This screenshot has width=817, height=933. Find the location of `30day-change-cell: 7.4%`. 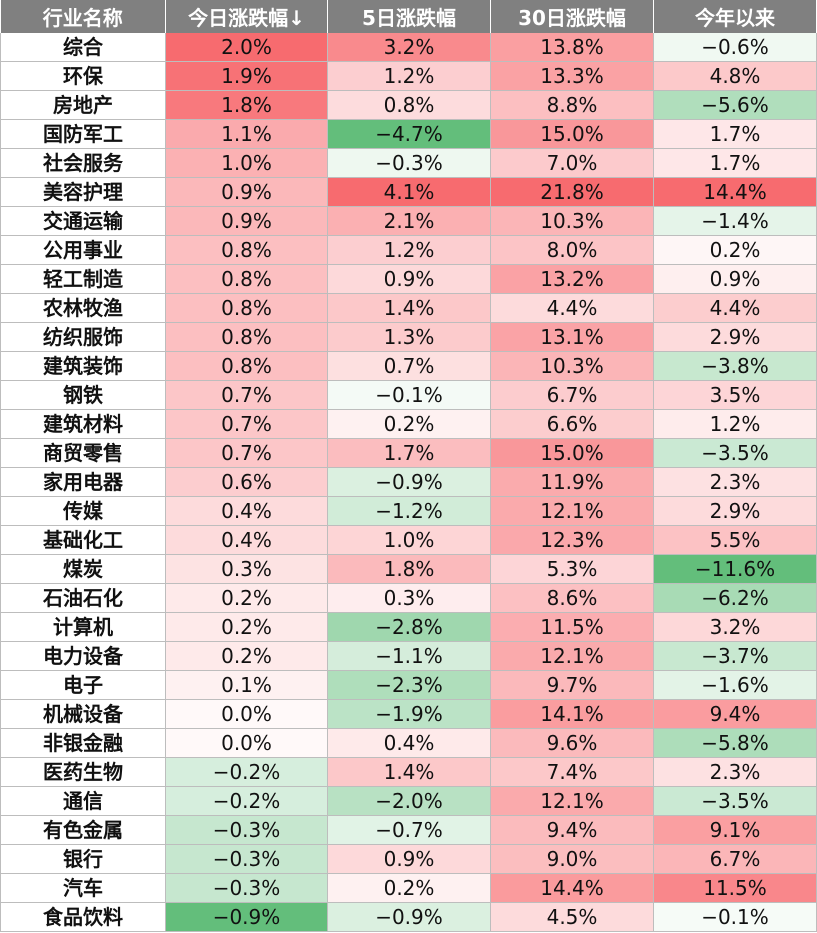

30day-change-cell: 7.4% is located at coordinates (572, 772).